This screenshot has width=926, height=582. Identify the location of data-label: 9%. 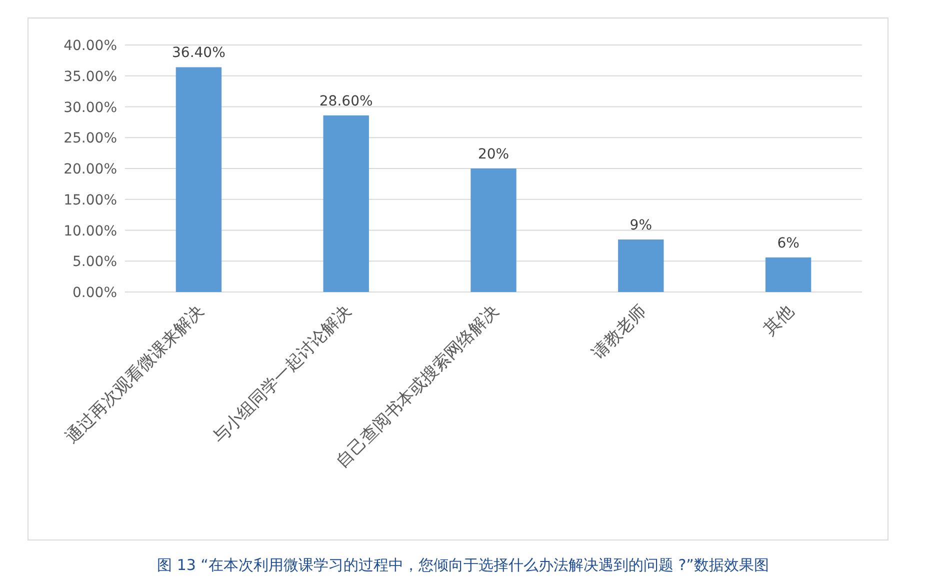
(641, 226).